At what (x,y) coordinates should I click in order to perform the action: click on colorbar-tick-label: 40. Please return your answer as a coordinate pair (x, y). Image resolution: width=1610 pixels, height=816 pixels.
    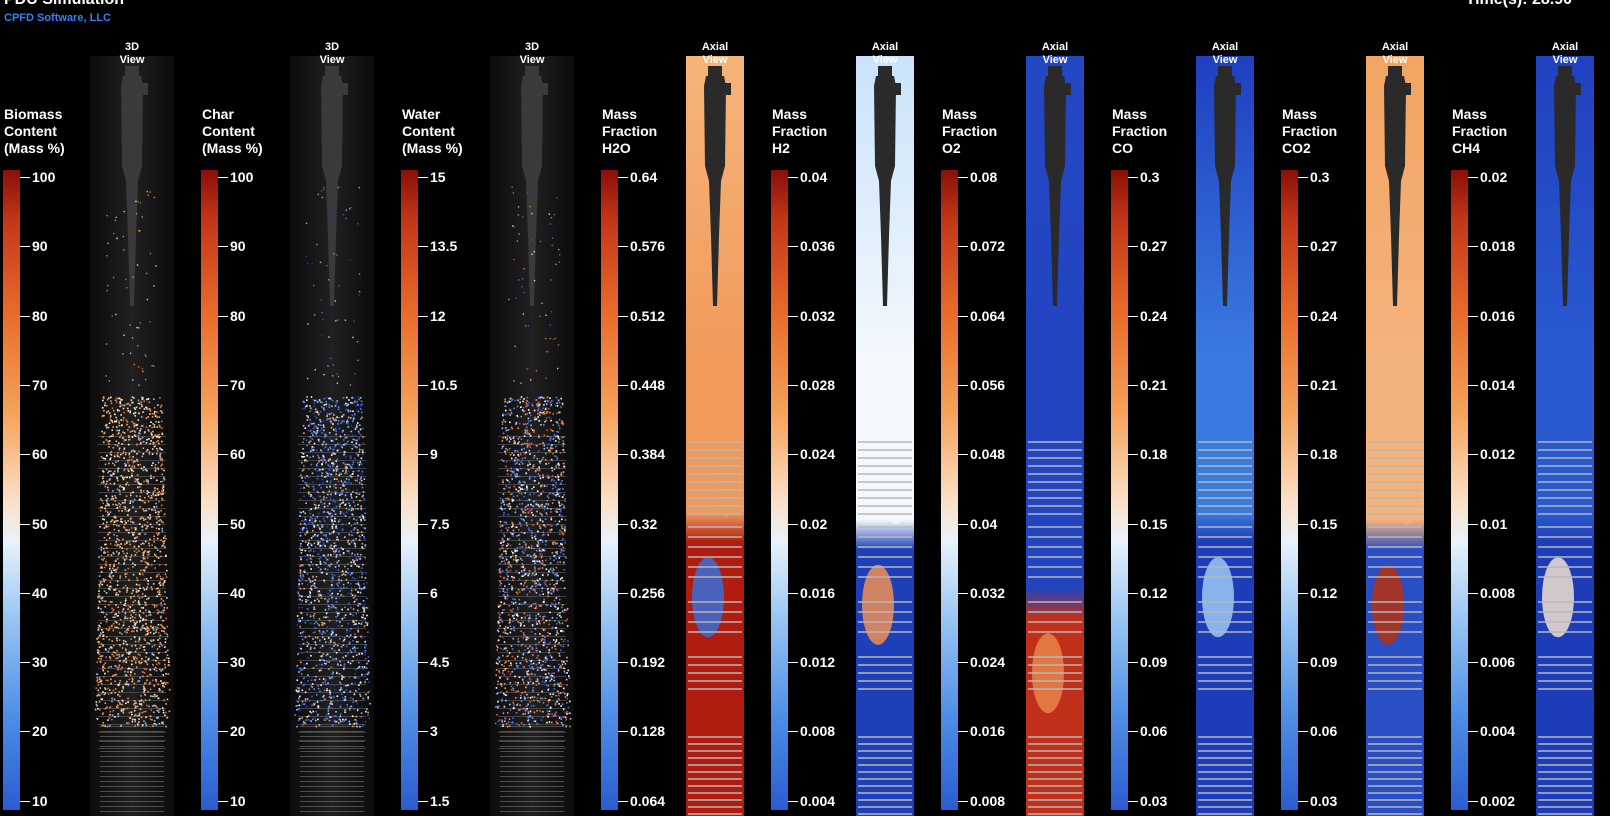
    Looking at the image, I should click on (40, 592).